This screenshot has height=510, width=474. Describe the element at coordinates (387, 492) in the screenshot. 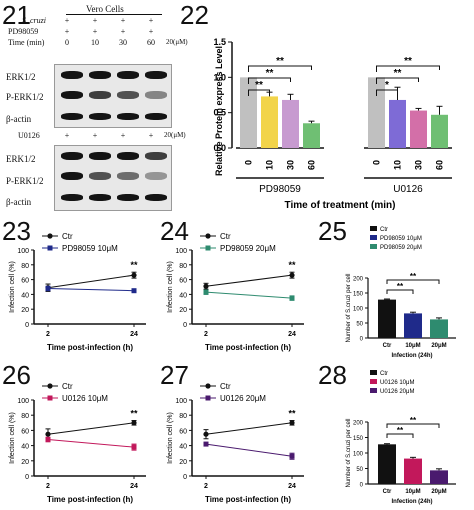

I see `x-tick-label: Ctr` at that location.